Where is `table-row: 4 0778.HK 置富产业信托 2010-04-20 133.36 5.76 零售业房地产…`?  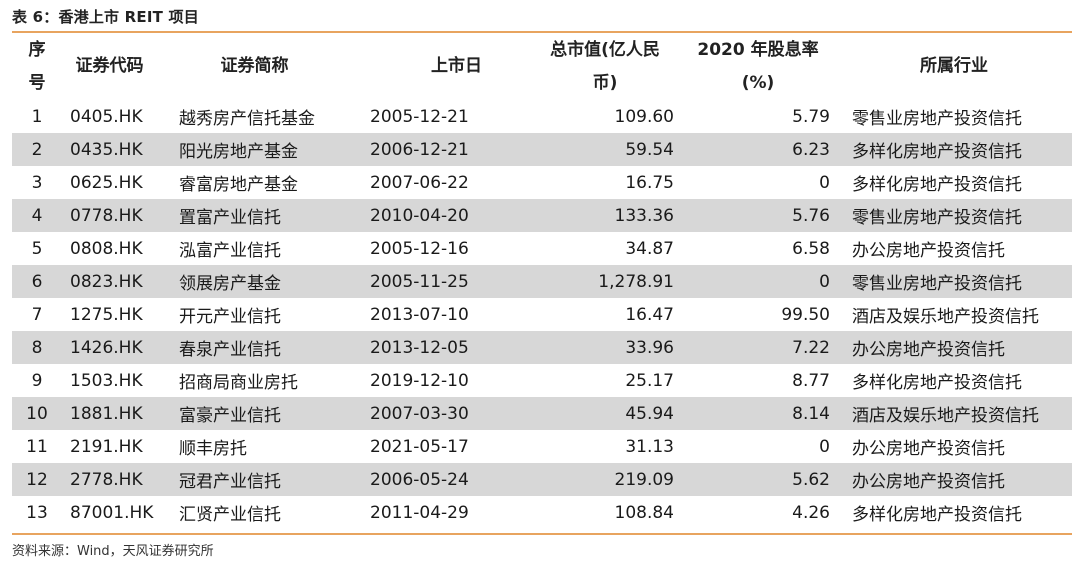 table-row: 4 0778.HK 置富产业信托 2010-04-20 133.36 5.76 零售业房地产… is located at coordinates (542, 215).